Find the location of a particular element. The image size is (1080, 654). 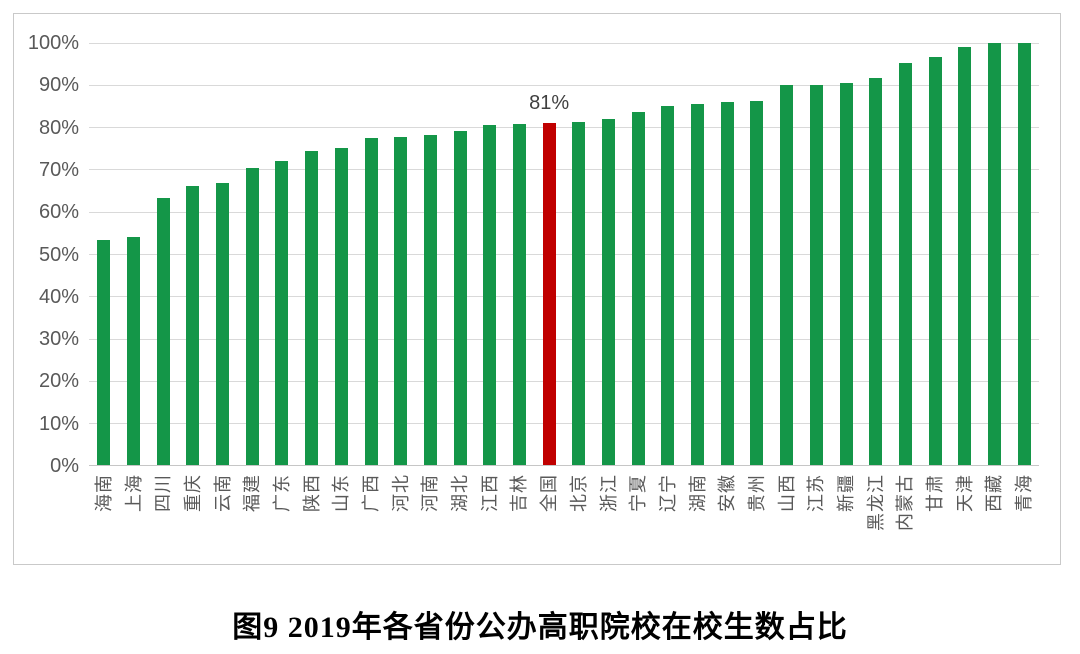

y-axis-tick-label: 30% is located at coordinates (58, 339).